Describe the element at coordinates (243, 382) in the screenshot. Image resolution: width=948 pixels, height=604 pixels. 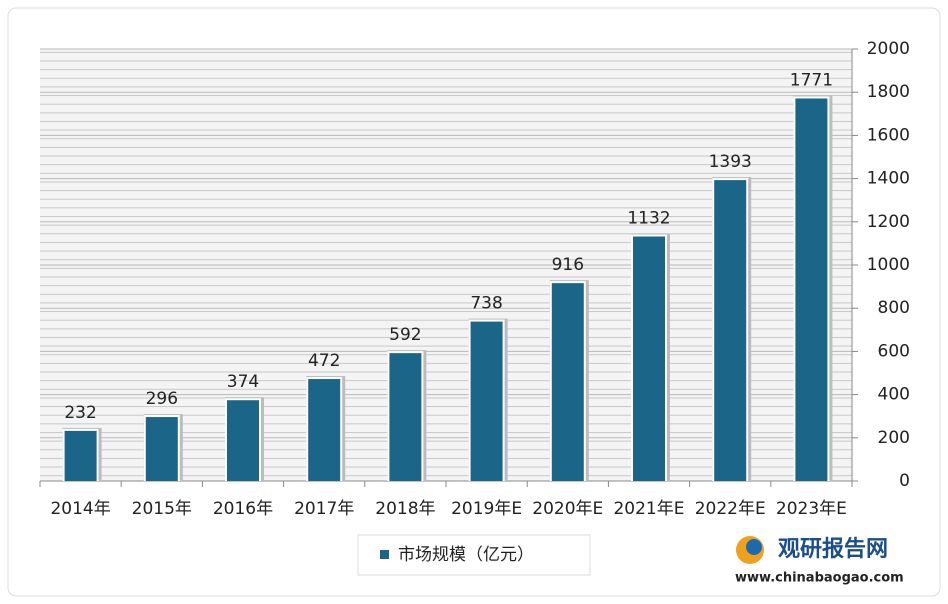
I see `value-label: 374` at that location.